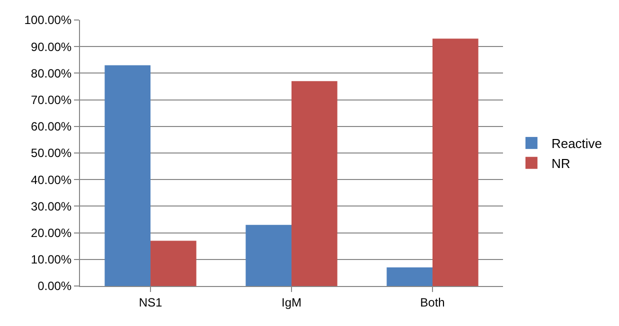 The height and width of the screenshot is (326, 619). Describe the element at coordinates (291, 302) in the screenshot. I see `x-tick-label: IgM` at that location.